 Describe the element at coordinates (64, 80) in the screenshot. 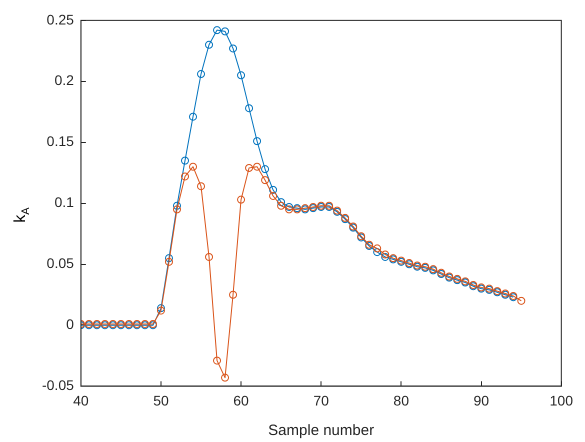

I see `y-tick-label: 0.2` at that location.